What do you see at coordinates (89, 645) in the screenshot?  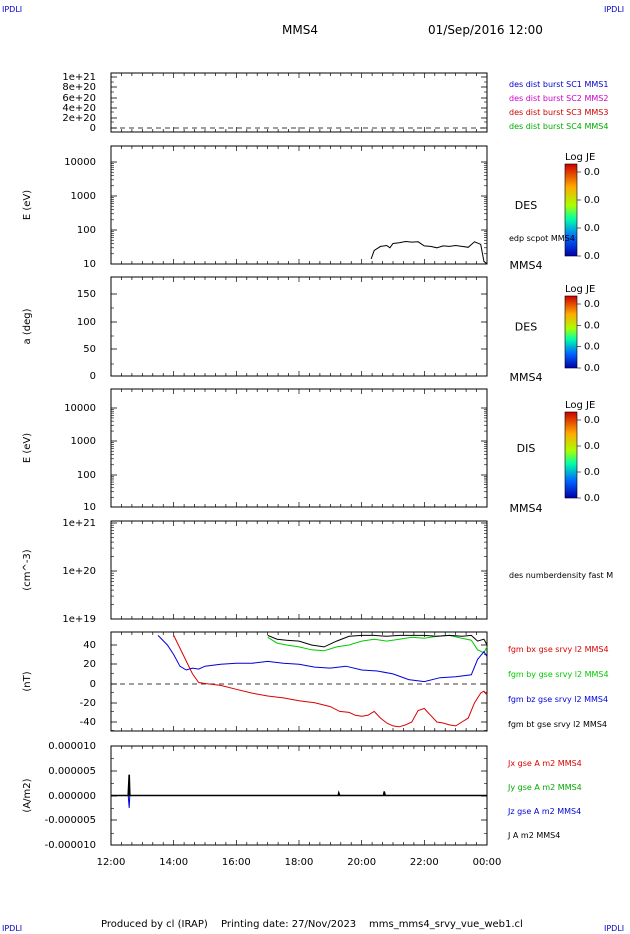 I see `y-tick-label: 40` at bounding box center [89, 645].